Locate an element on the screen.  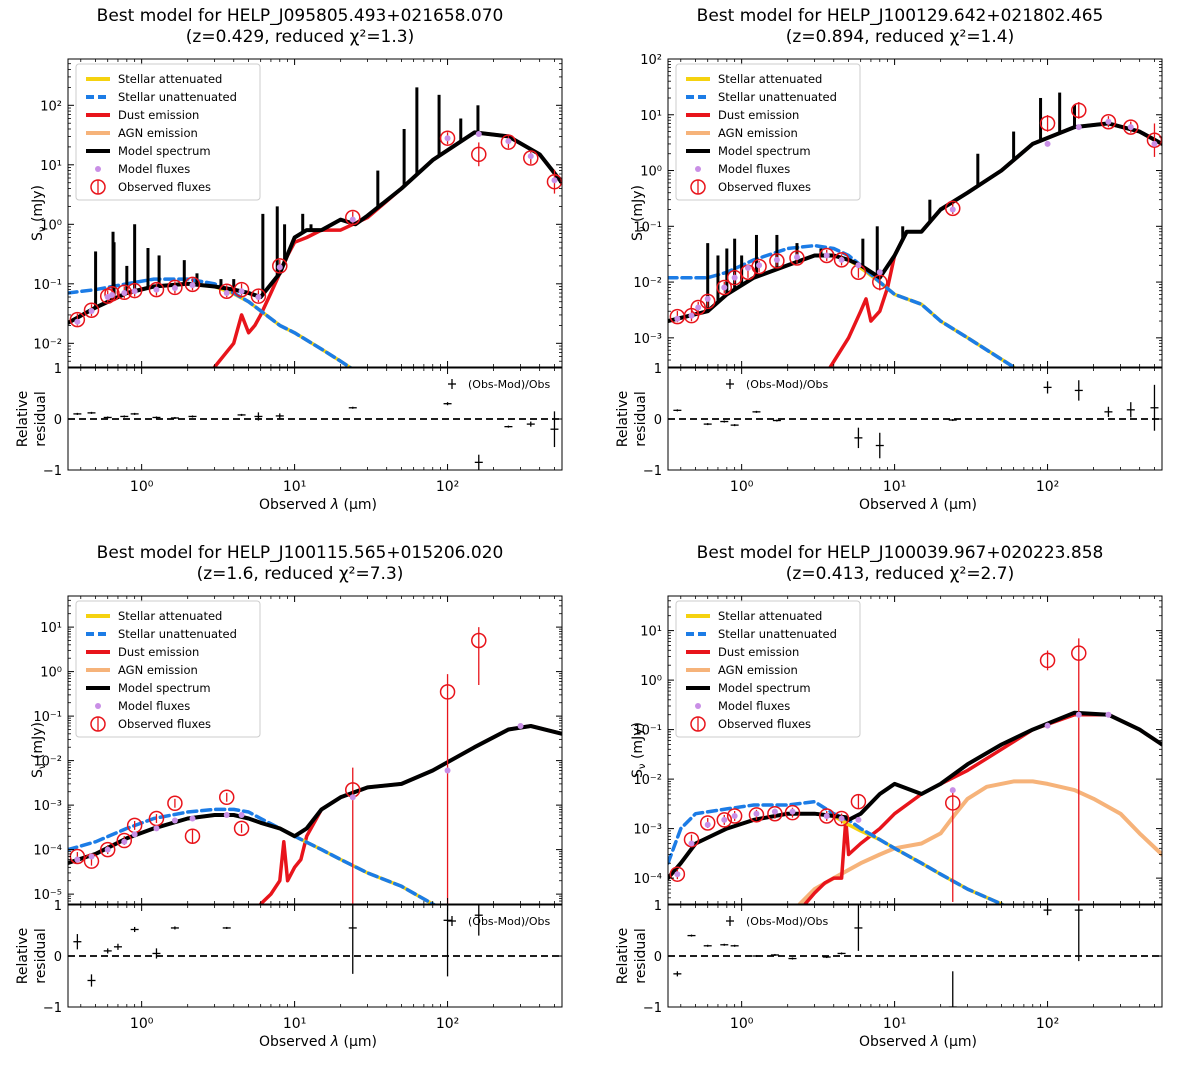
main-plot-frame is located at coordinates (915, 213).